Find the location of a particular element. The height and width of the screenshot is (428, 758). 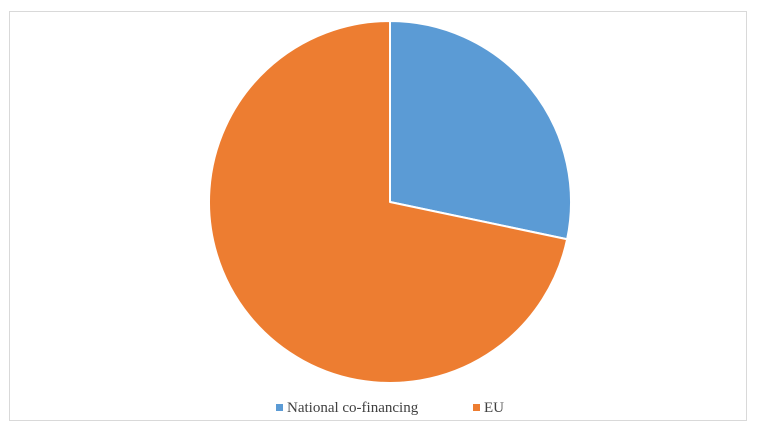

pie-slice-national-co-financing is located at coordinates (480, 130).